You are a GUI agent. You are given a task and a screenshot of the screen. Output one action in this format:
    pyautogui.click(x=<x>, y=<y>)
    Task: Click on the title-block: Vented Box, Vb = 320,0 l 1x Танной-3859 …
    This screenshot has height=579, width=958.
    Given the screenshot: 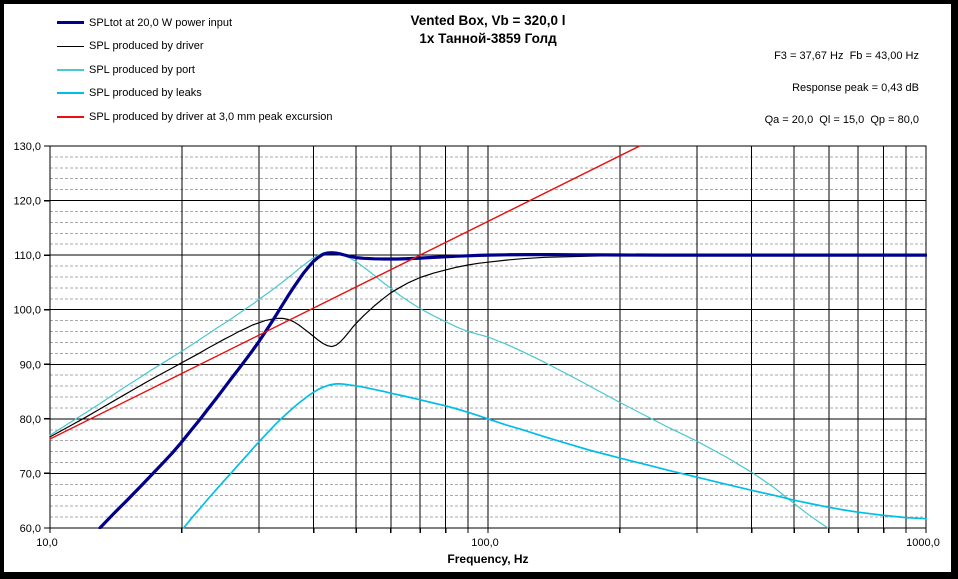 What is the action you would take?
    pyautogui.click(x=488, y=30)
    